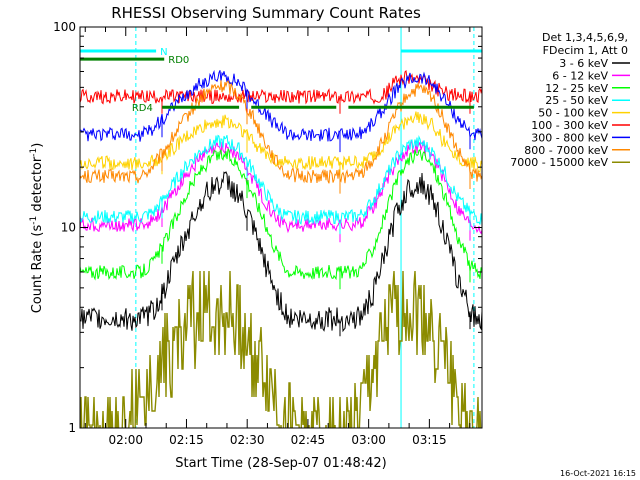 Image resolution: width=640 pixels, height=480 pixels. I want to click on legend-label-2: 6 - 12 keV, so click(580, 75).